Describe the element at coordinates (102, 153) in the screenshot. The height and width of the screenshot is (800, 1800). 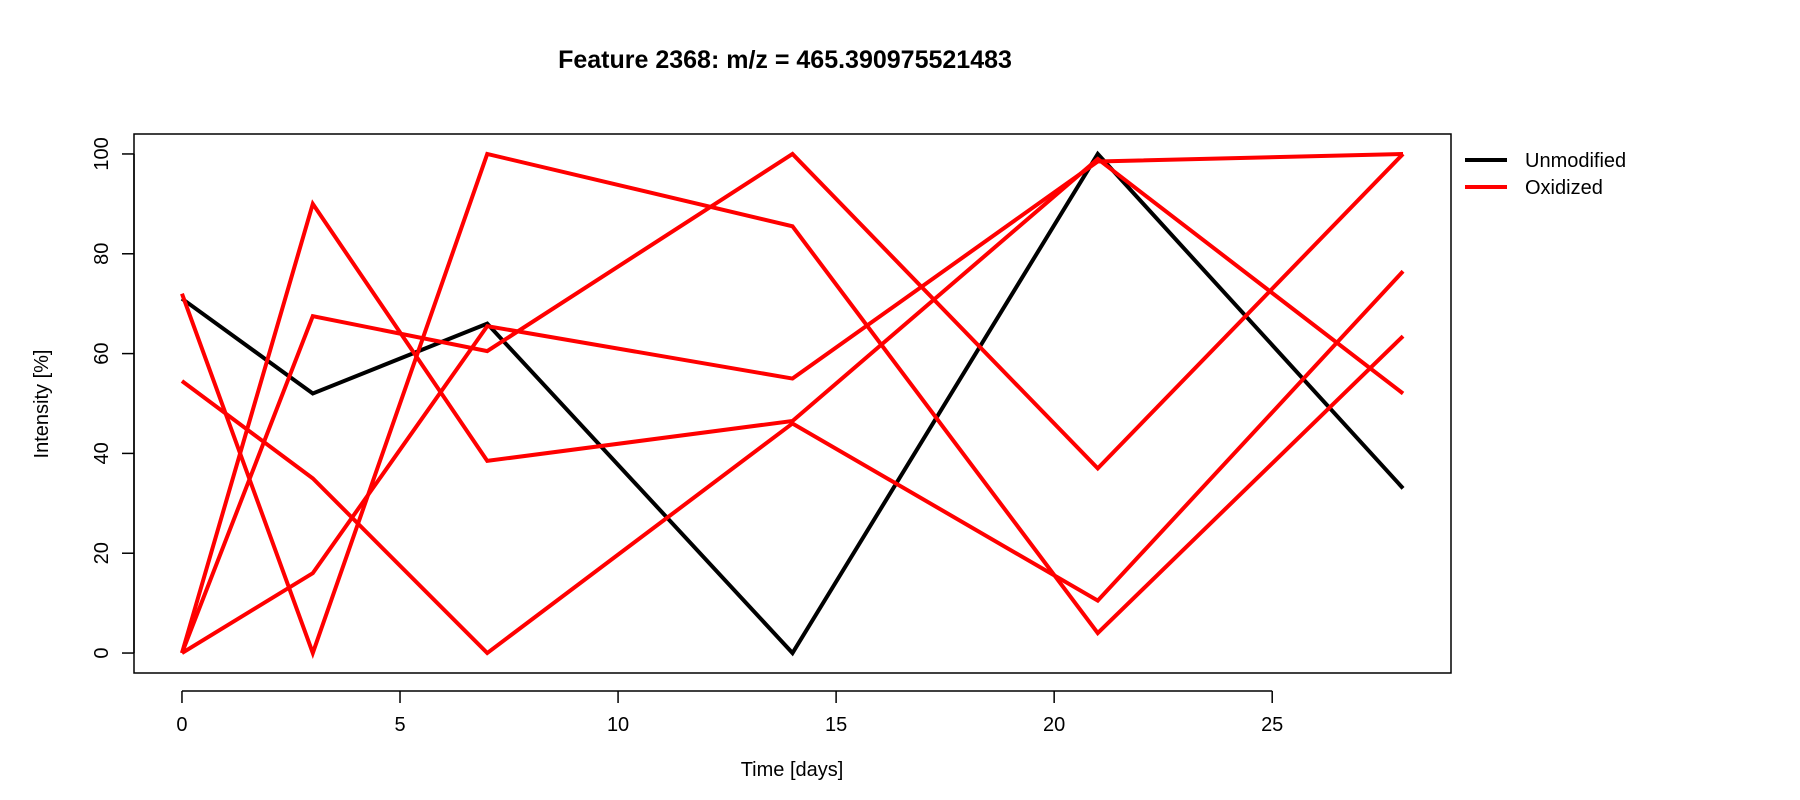
I see `y-tick-label: 100` at that location.